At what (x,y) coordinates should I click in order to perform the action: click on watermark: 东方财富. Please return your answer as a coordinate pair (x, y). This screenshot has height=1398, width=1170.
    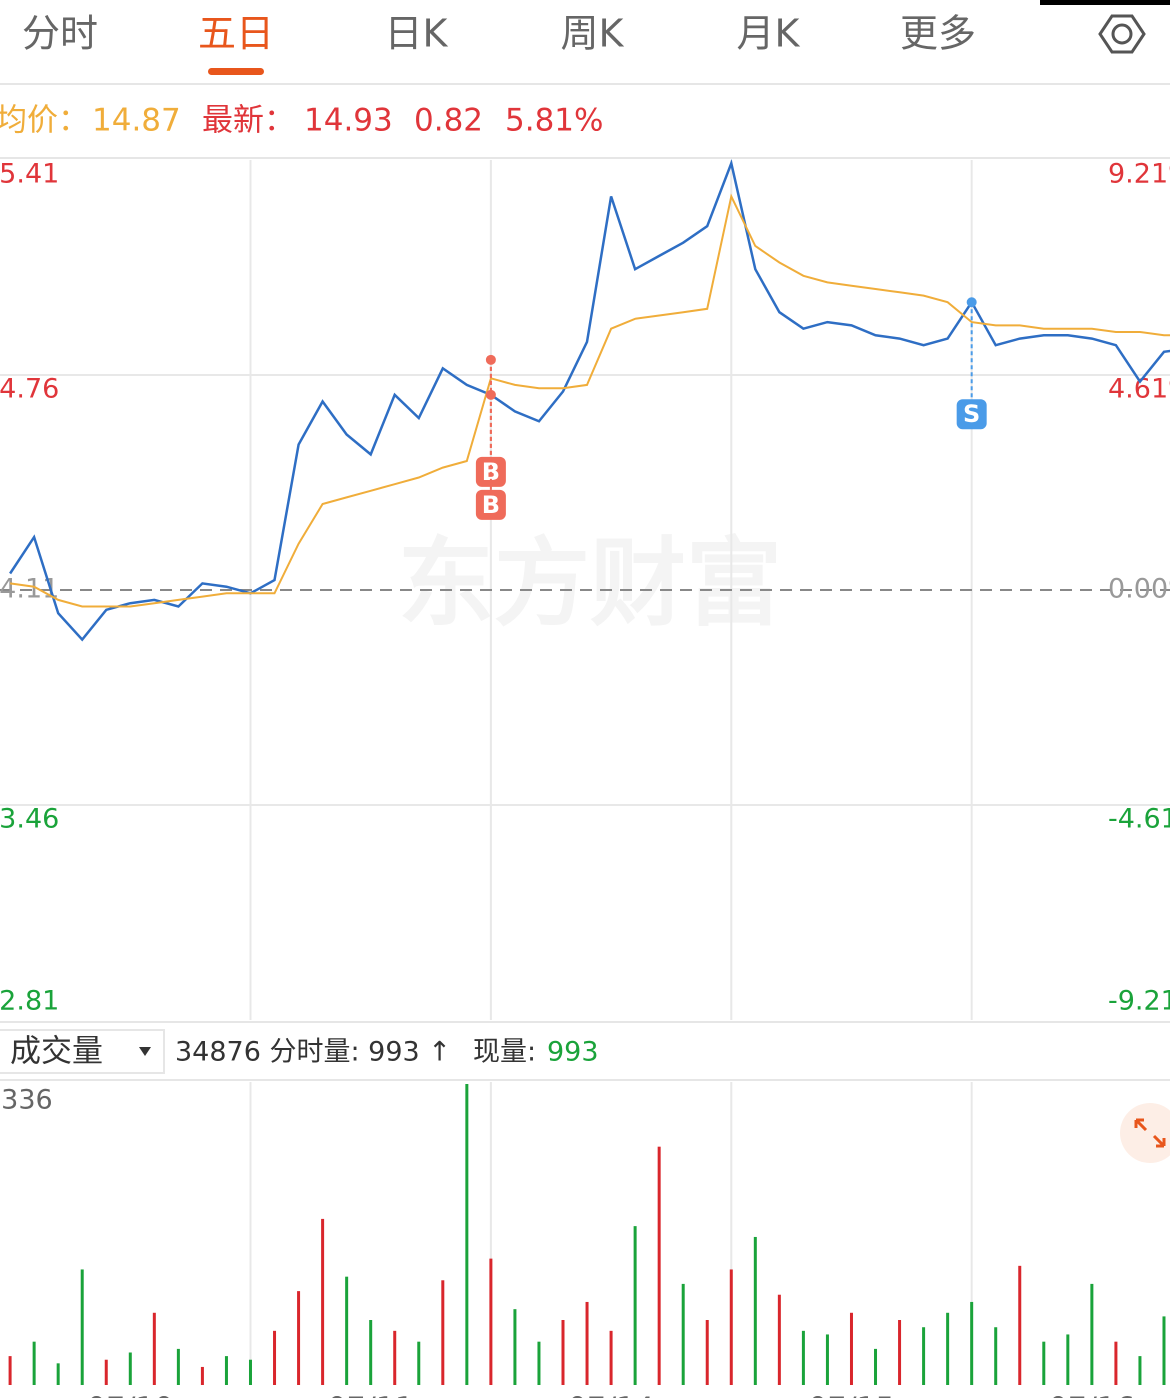
    Looking at the image, I should click on (590, 583).